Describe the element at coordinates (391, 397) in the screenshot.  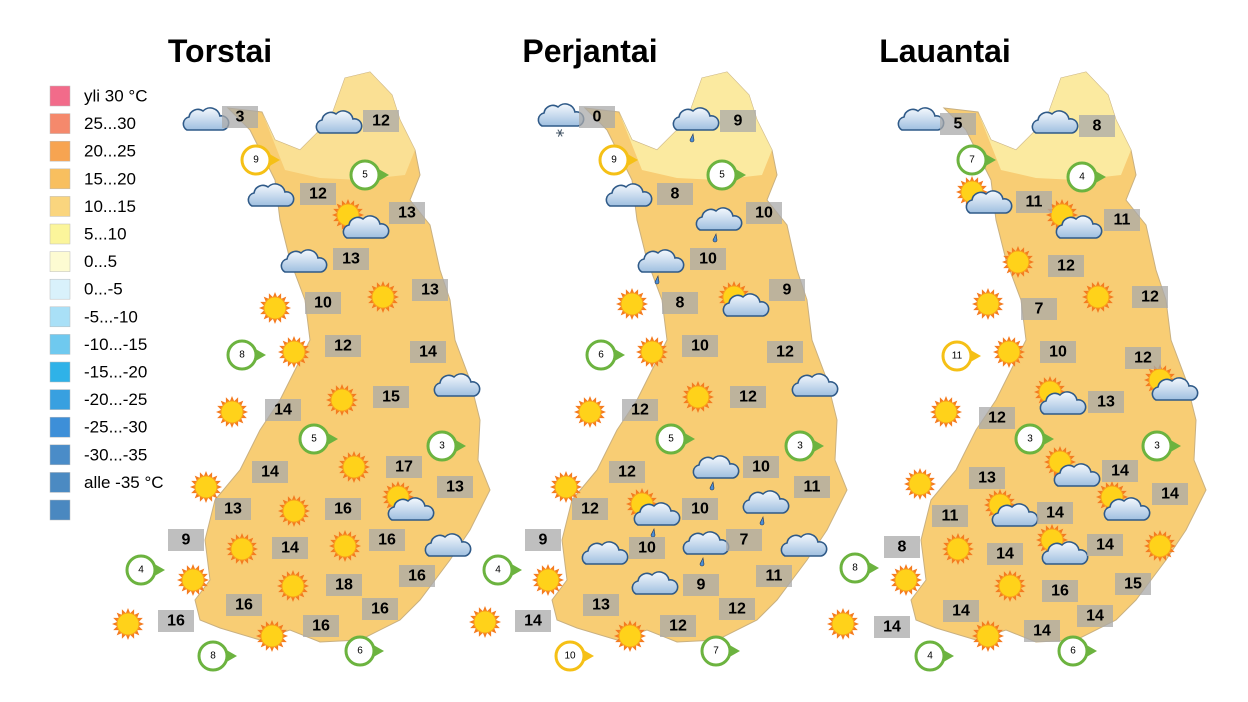
I see `temperature: 15` at that location.